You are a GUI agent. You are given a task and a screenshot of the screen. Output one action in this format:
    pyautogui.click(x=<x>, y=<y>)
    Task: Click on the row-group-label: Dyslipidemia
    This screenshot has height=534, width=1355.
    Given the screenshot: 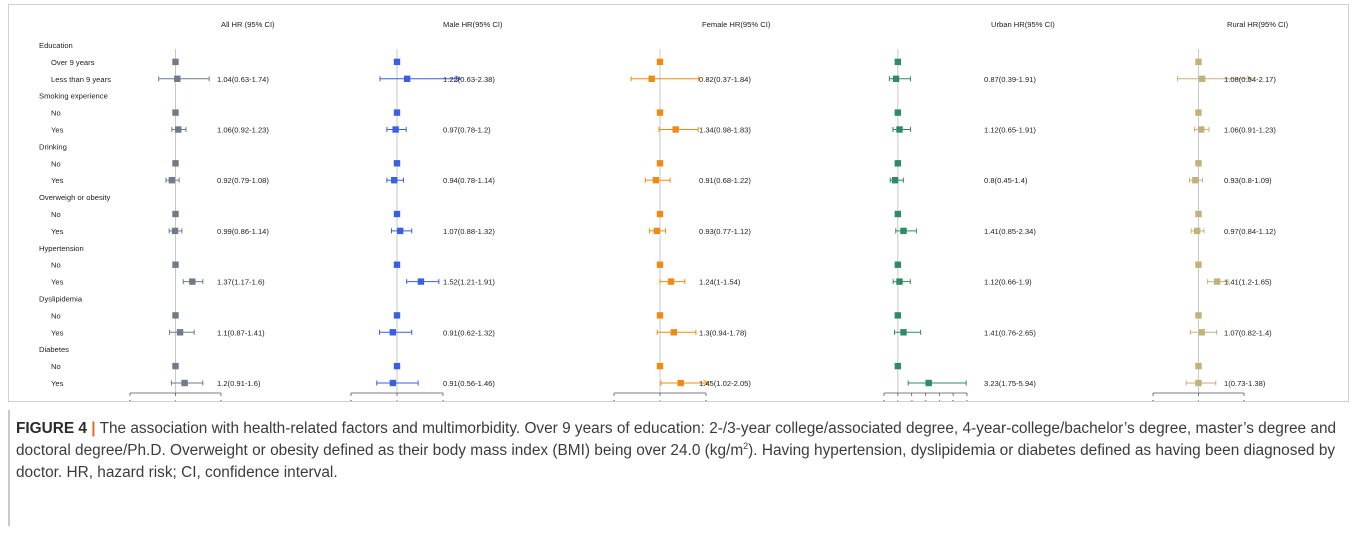 What is the action you would take?
    pyautogui.click(x=61, y=299)
    